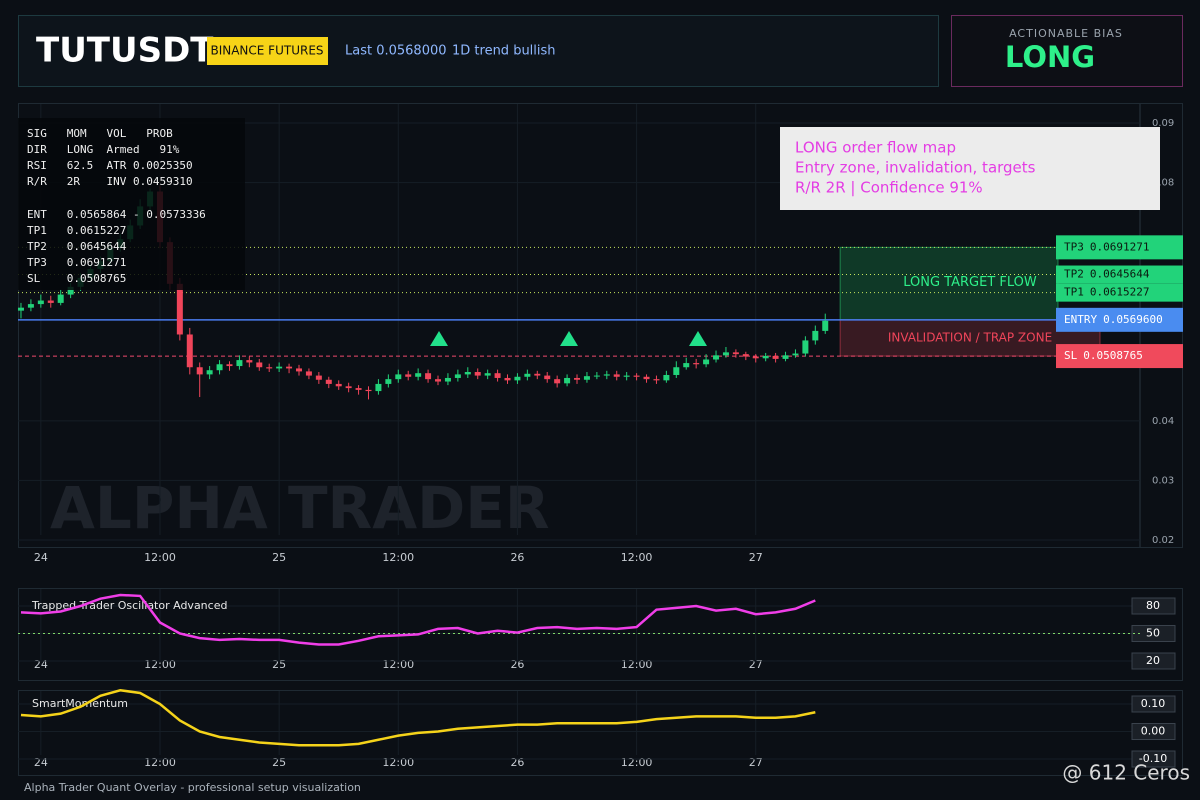  I want to click on level-label-box, so click(1119, 319).